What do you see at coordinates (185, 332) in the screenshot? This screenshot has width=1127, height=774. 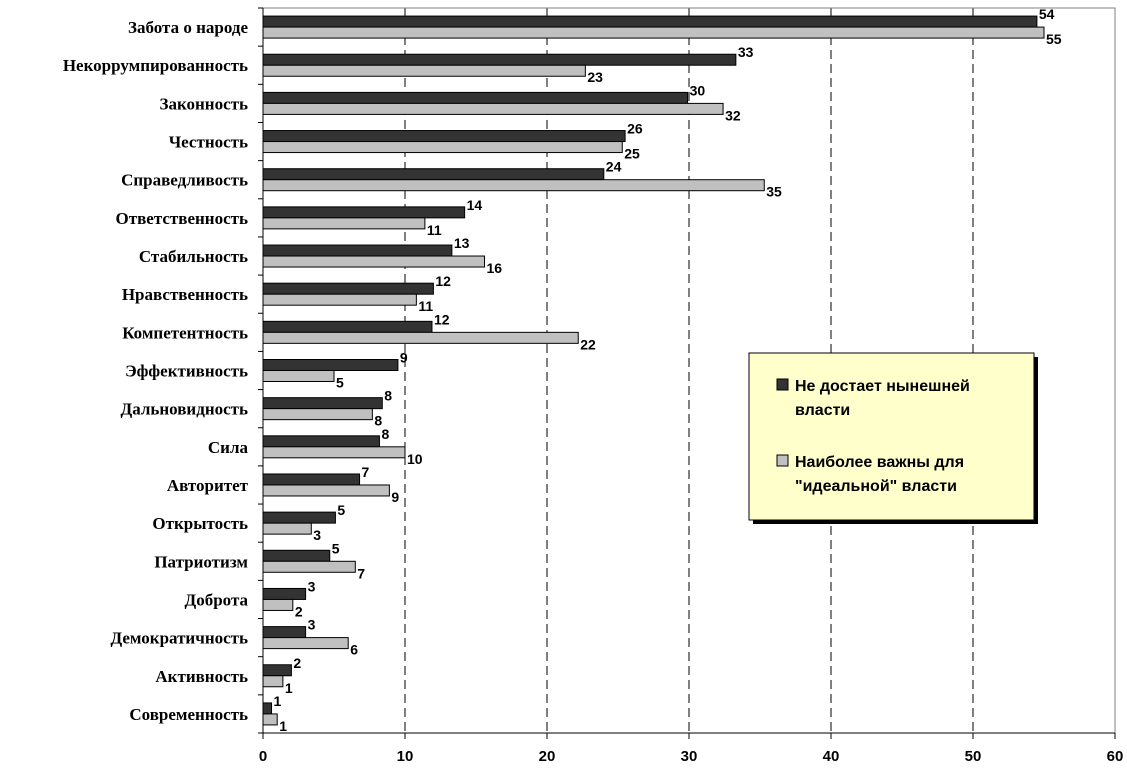 I see `category-label: Компетентность` at bounding box center [185, 332].